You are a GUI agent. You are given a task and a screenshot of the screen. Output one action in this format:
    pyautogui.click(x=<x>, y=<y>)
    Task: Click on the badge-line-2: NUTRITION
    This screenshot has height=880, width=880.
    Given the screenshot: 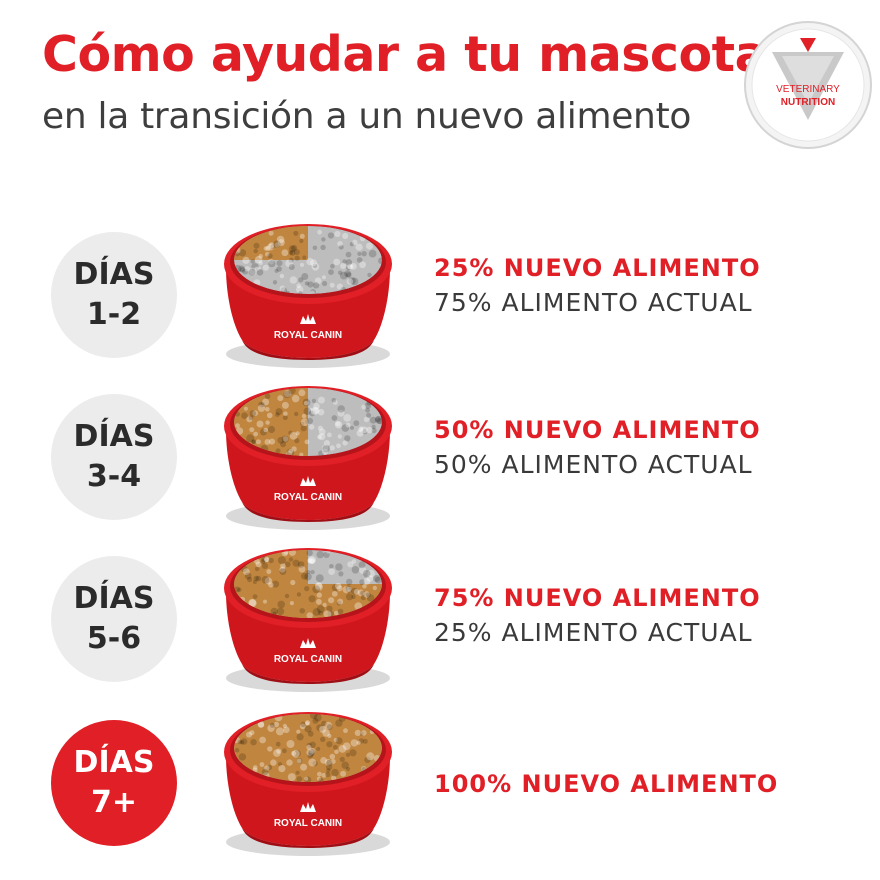 What is the action you would take?
    pyautogui.click(x=808, y=102)
    